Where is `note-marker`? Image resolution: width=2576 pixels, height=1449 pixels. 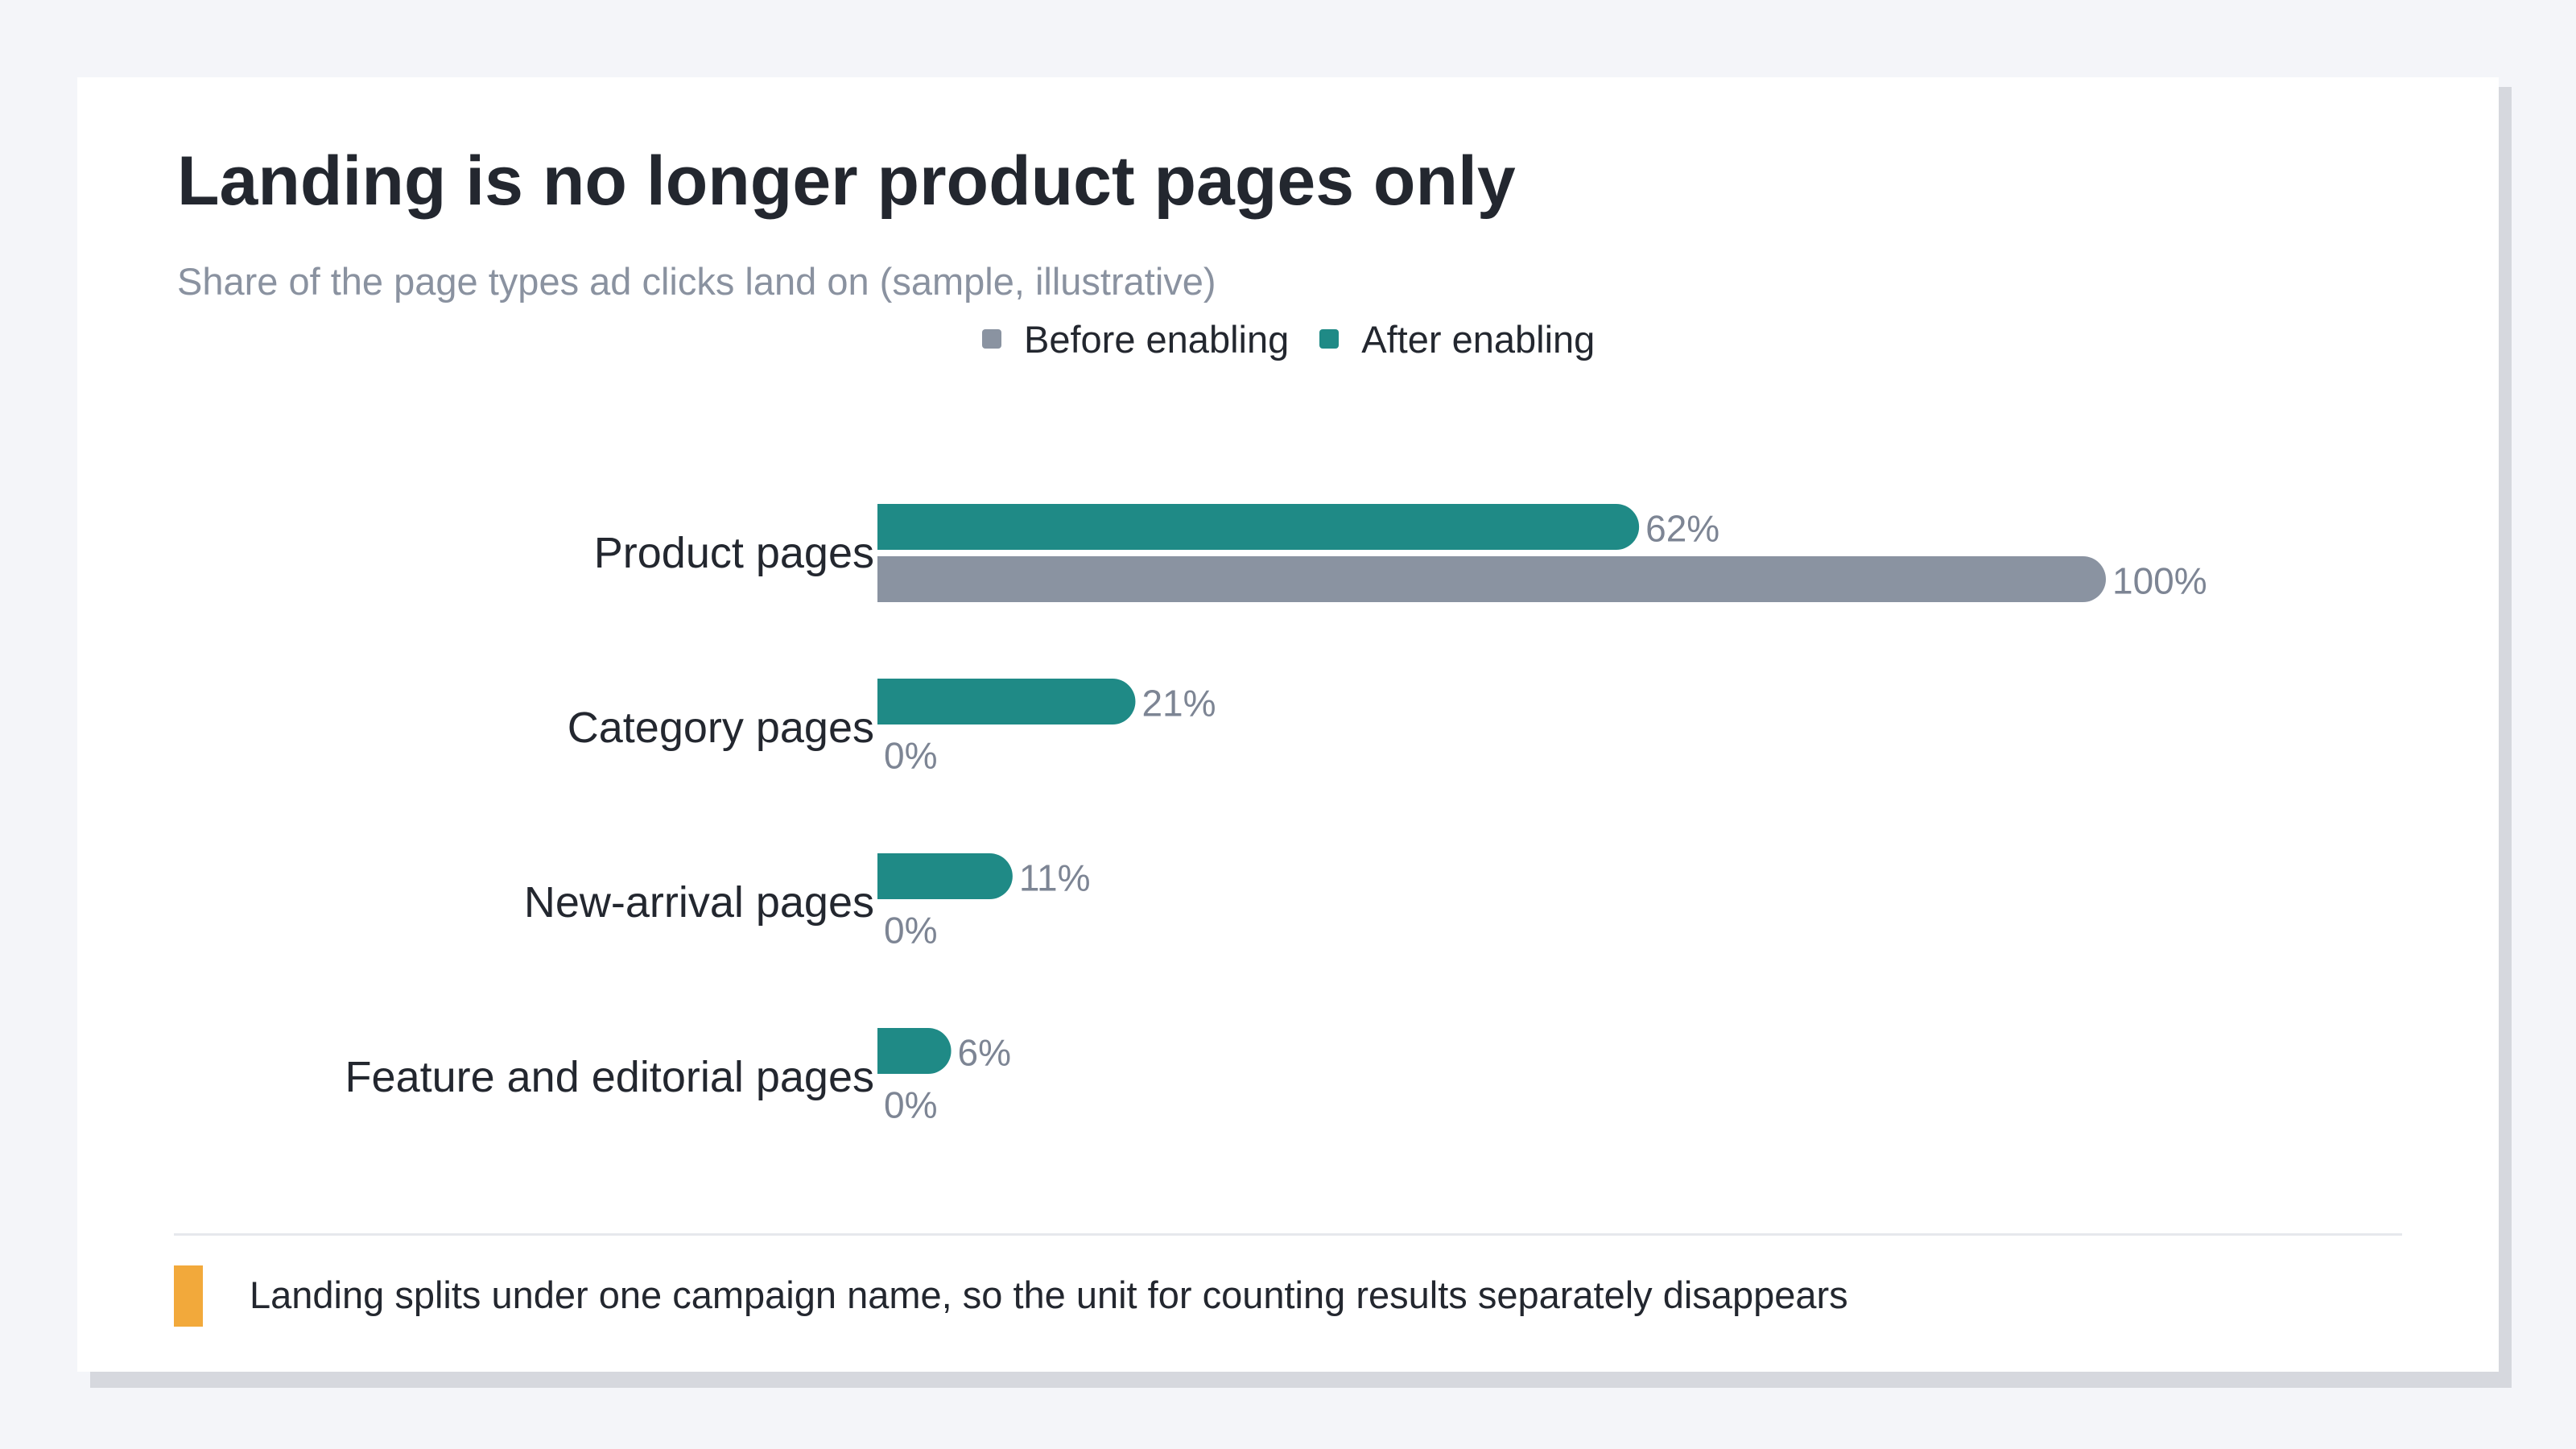 note-marker is located at coordinates (188, 1296).